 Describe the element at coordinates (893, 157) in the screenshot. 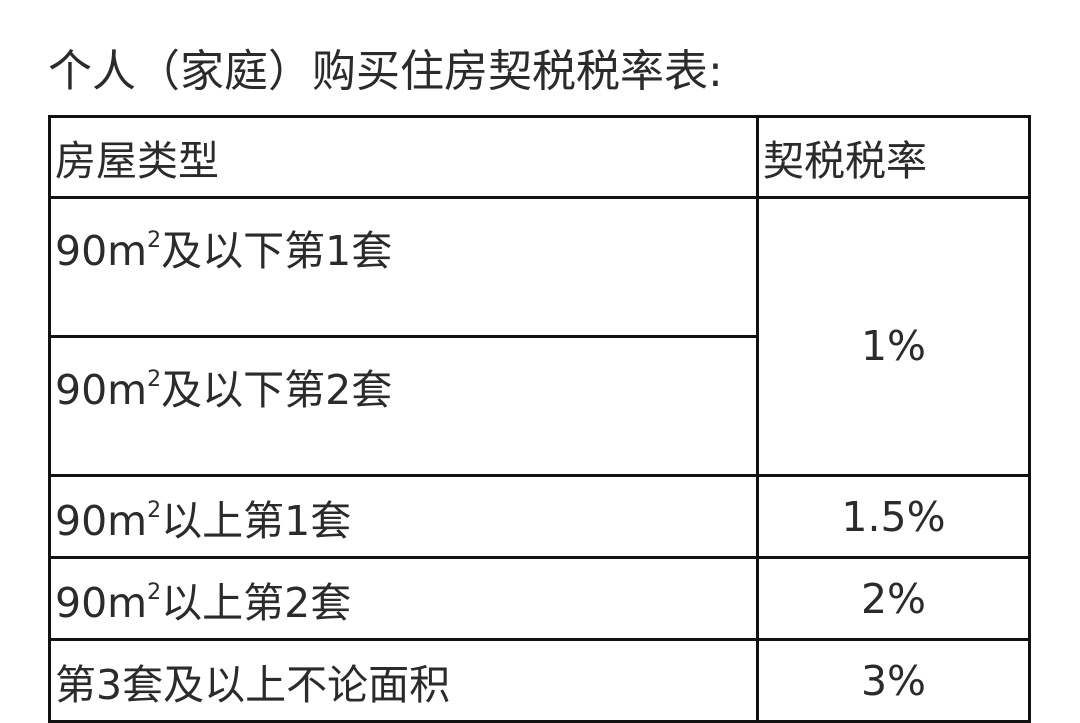

I see `header-tax-rate: 契税税率` at that location.